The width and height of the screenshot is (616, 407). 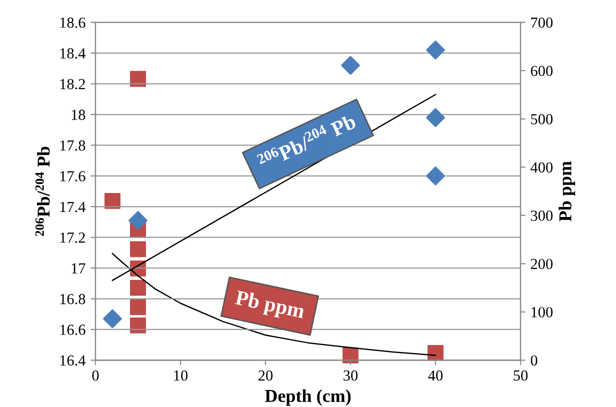 What do you see at coordinates (541, 215) in the screenshot?
I see `y2-tick-label: 300` at bounding box center [541, 215].